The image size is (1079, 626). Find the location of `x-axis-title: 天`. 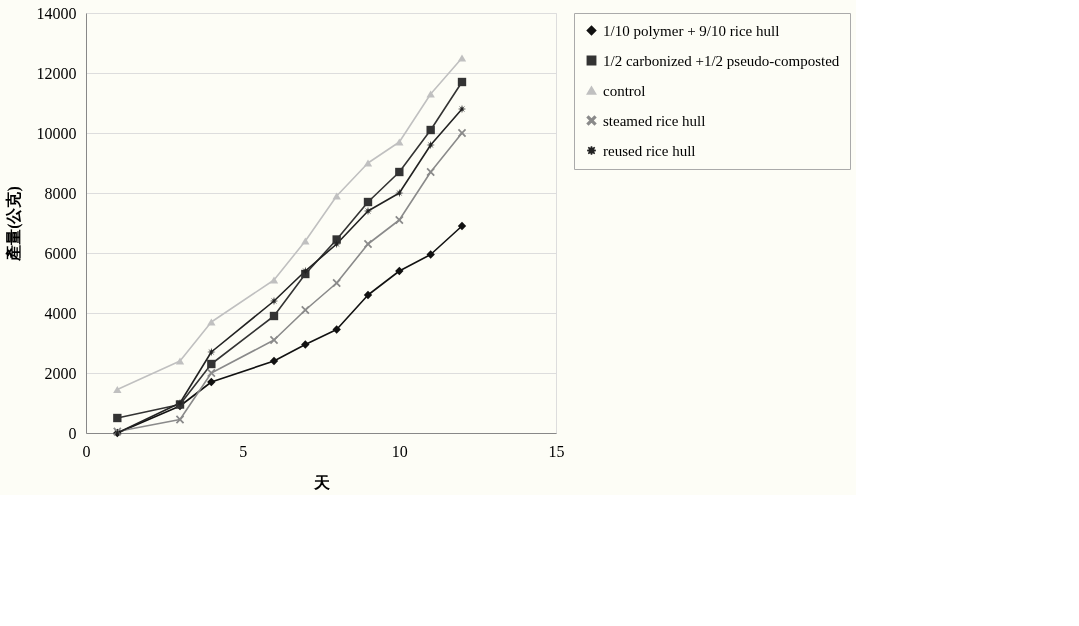

x-axis-title: 天 is located at coordinates (321, 482).